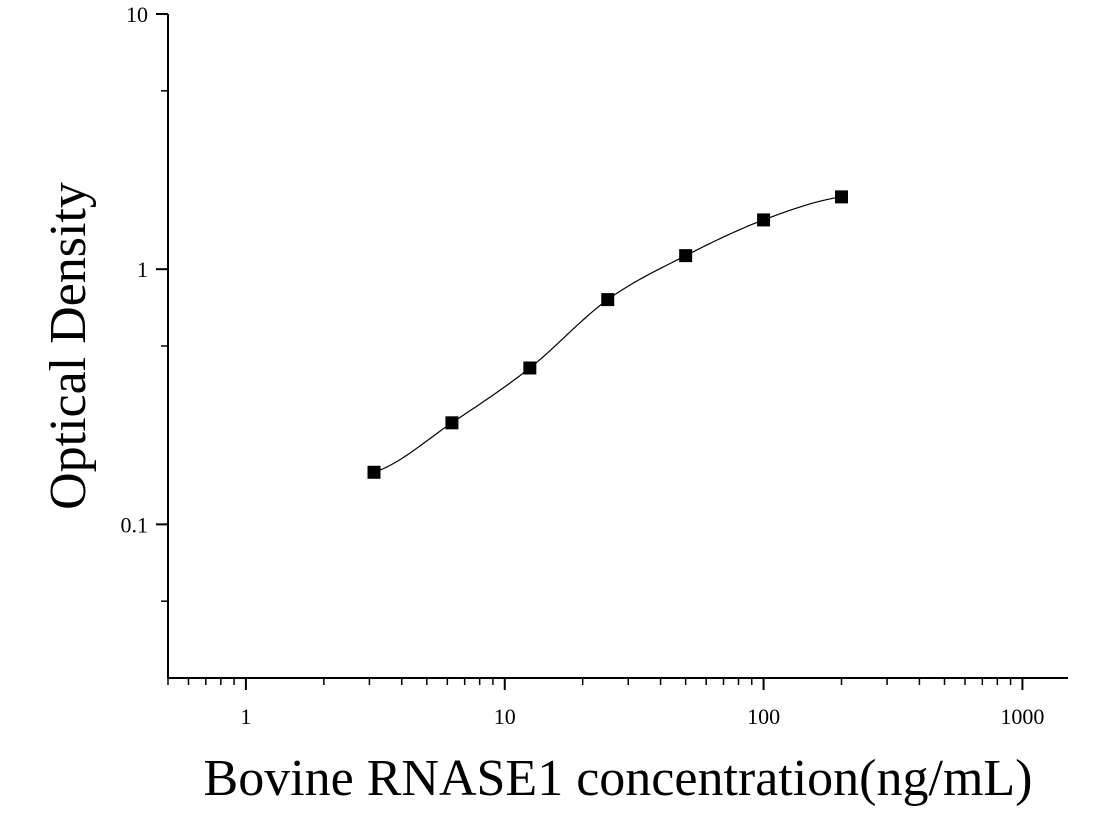  I want to click on y-ticks: 0.1 1 10, so click(144, 302).